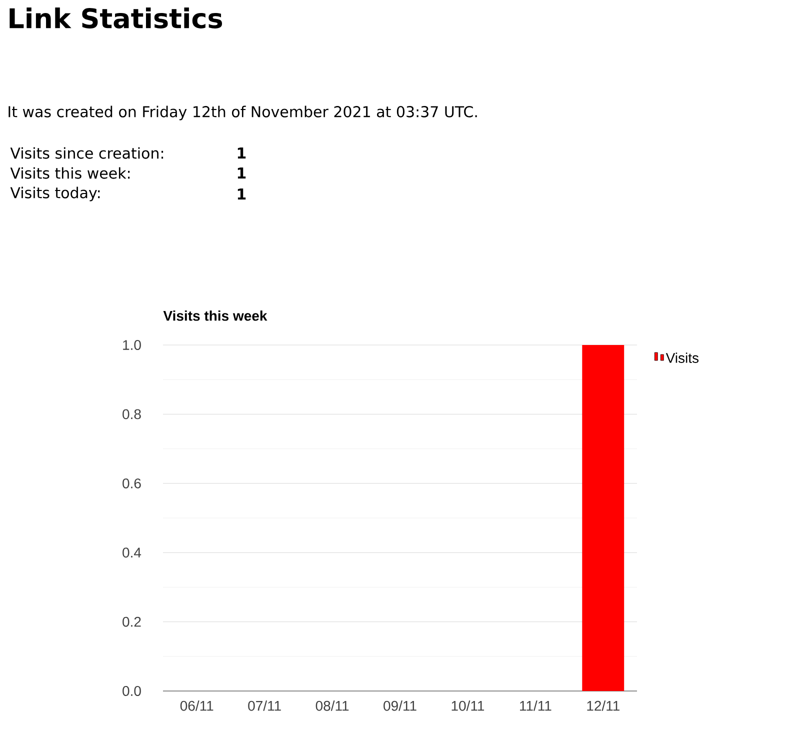  Describe the element at coordinates (400, 705) in the screenshot. I see `x-tick-label: 09/11` at that location.